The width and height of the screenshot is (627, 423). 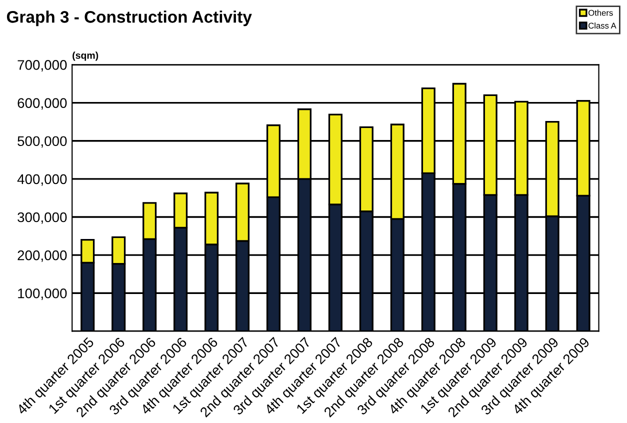 I want to click on chart-title: Graph 3 - Construction Activity, so click(x=129, y=18).